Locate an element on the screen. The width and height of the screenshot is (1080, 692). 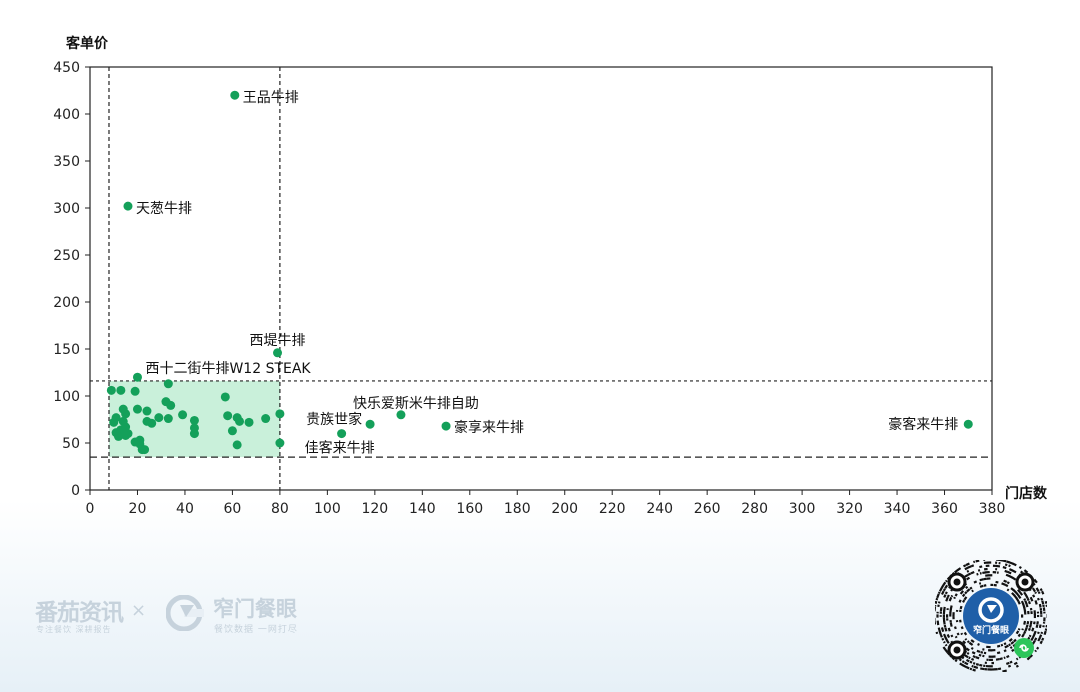
data-point-label: 西堤牛排 is located at coordinates (278, 341).